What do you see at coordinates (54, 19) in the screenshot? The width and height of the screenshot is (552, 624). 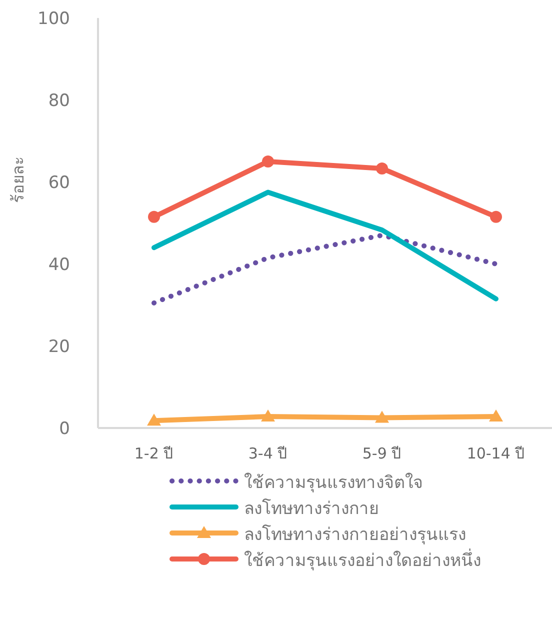 I see `y-tick-label: 100` at bounding box center [54, 19].